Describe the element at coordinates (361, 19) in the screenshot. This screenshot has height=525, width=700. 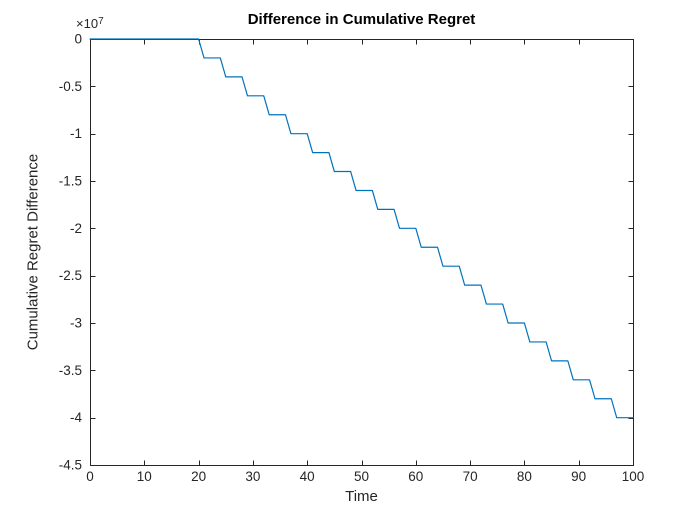
I see `chart-title: Difference in Cumulative Regret` at that location.